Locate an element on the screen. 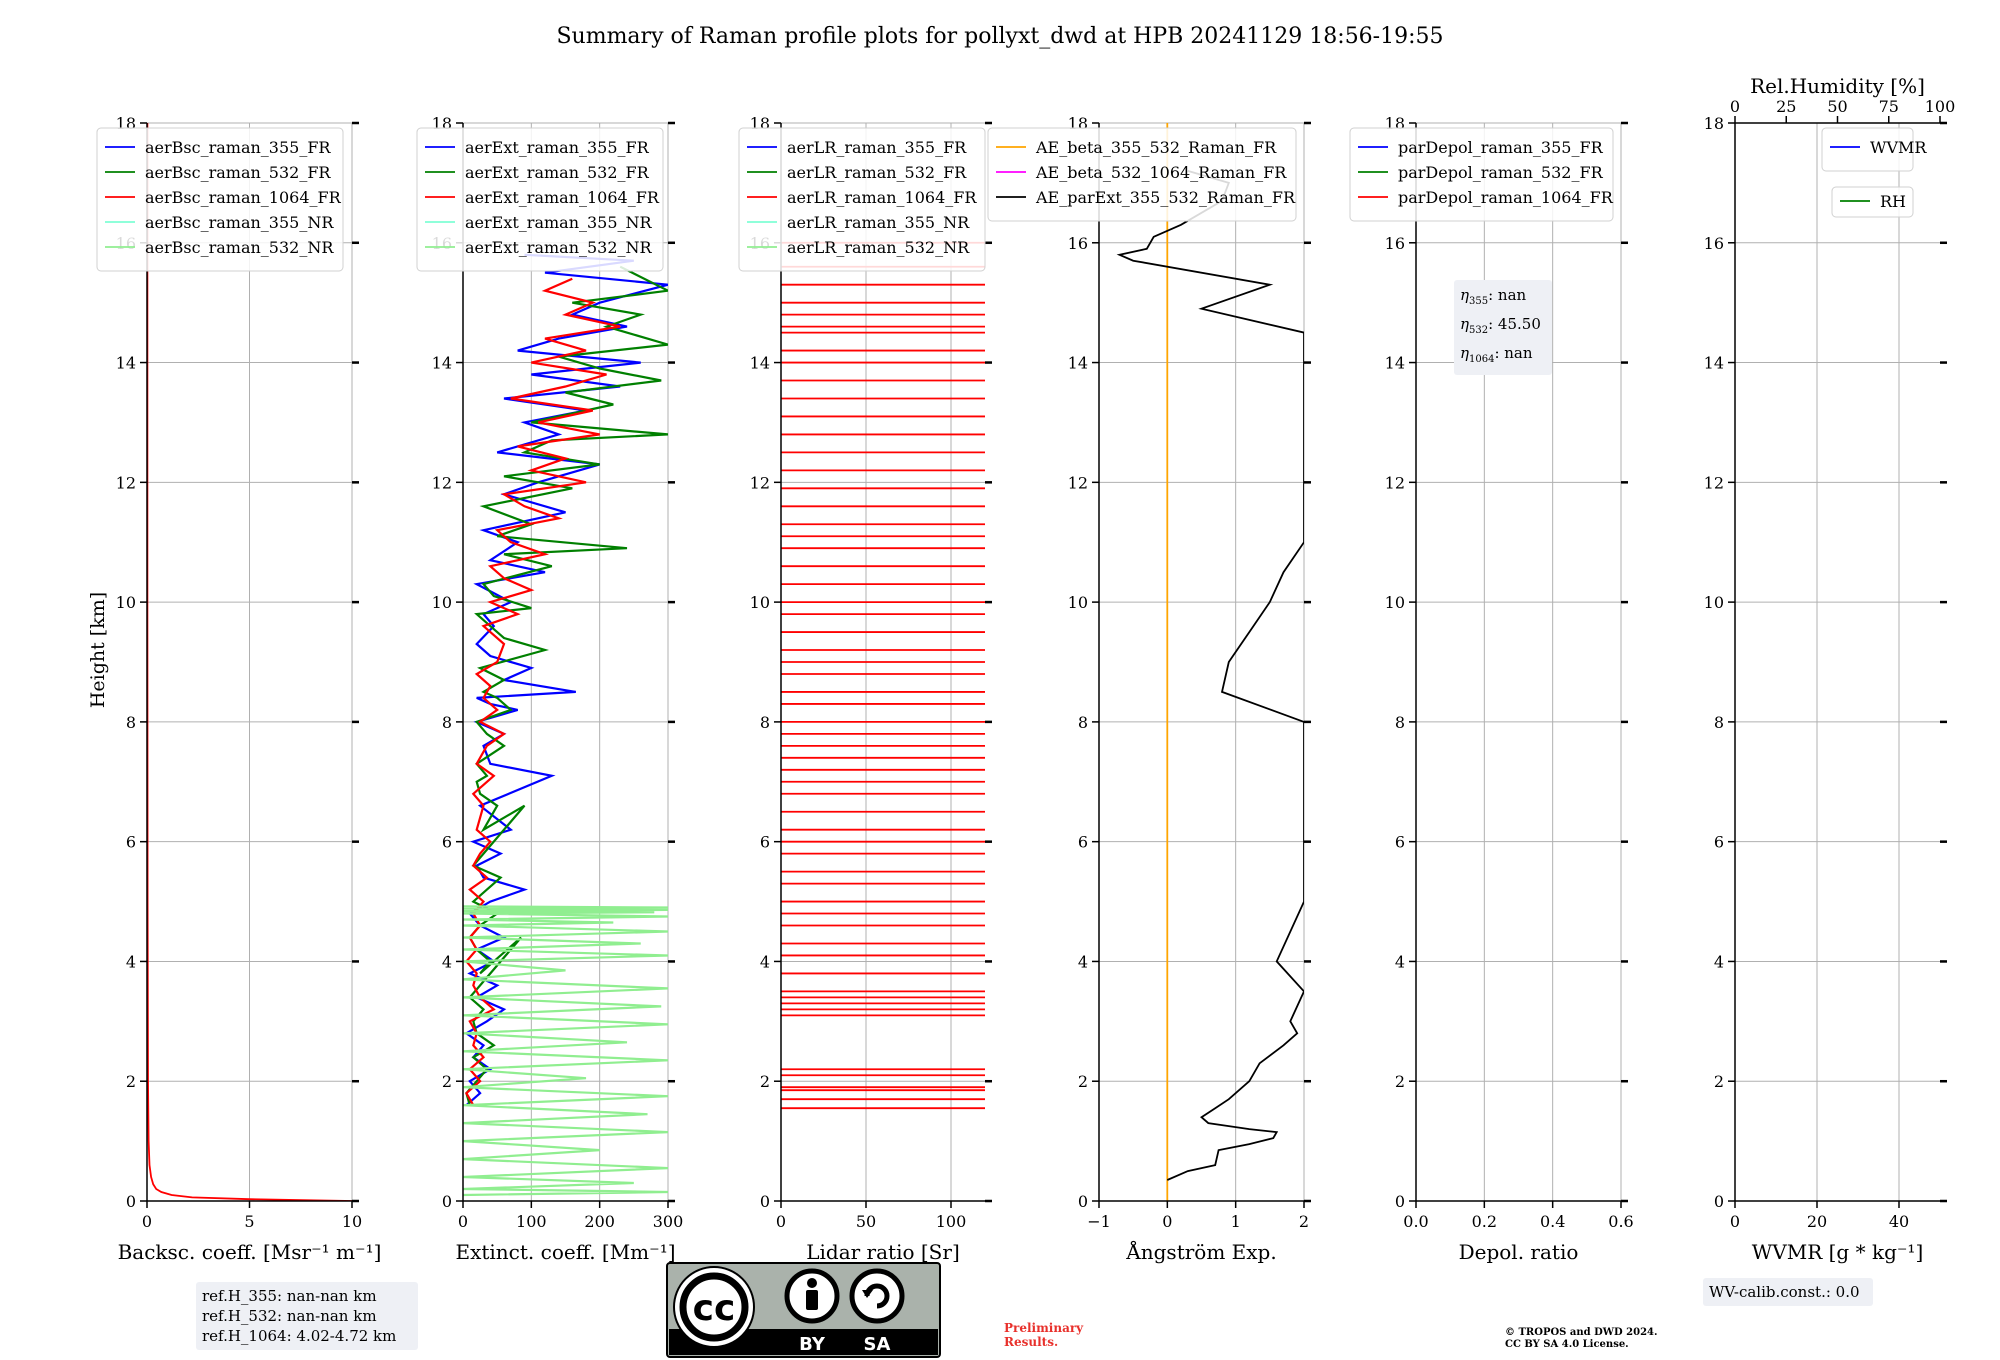 Image resolution: width=2000 pixels, height=1360 pixels. legend-label: parDepol_raman_532_FR is located at coordinates (1501, 172).